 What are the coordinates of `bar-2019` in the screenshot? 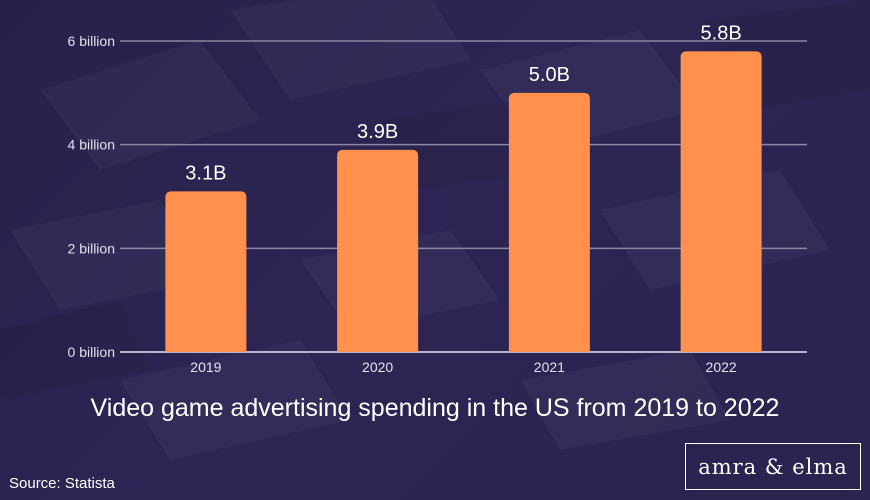 It's located at (206, 271).